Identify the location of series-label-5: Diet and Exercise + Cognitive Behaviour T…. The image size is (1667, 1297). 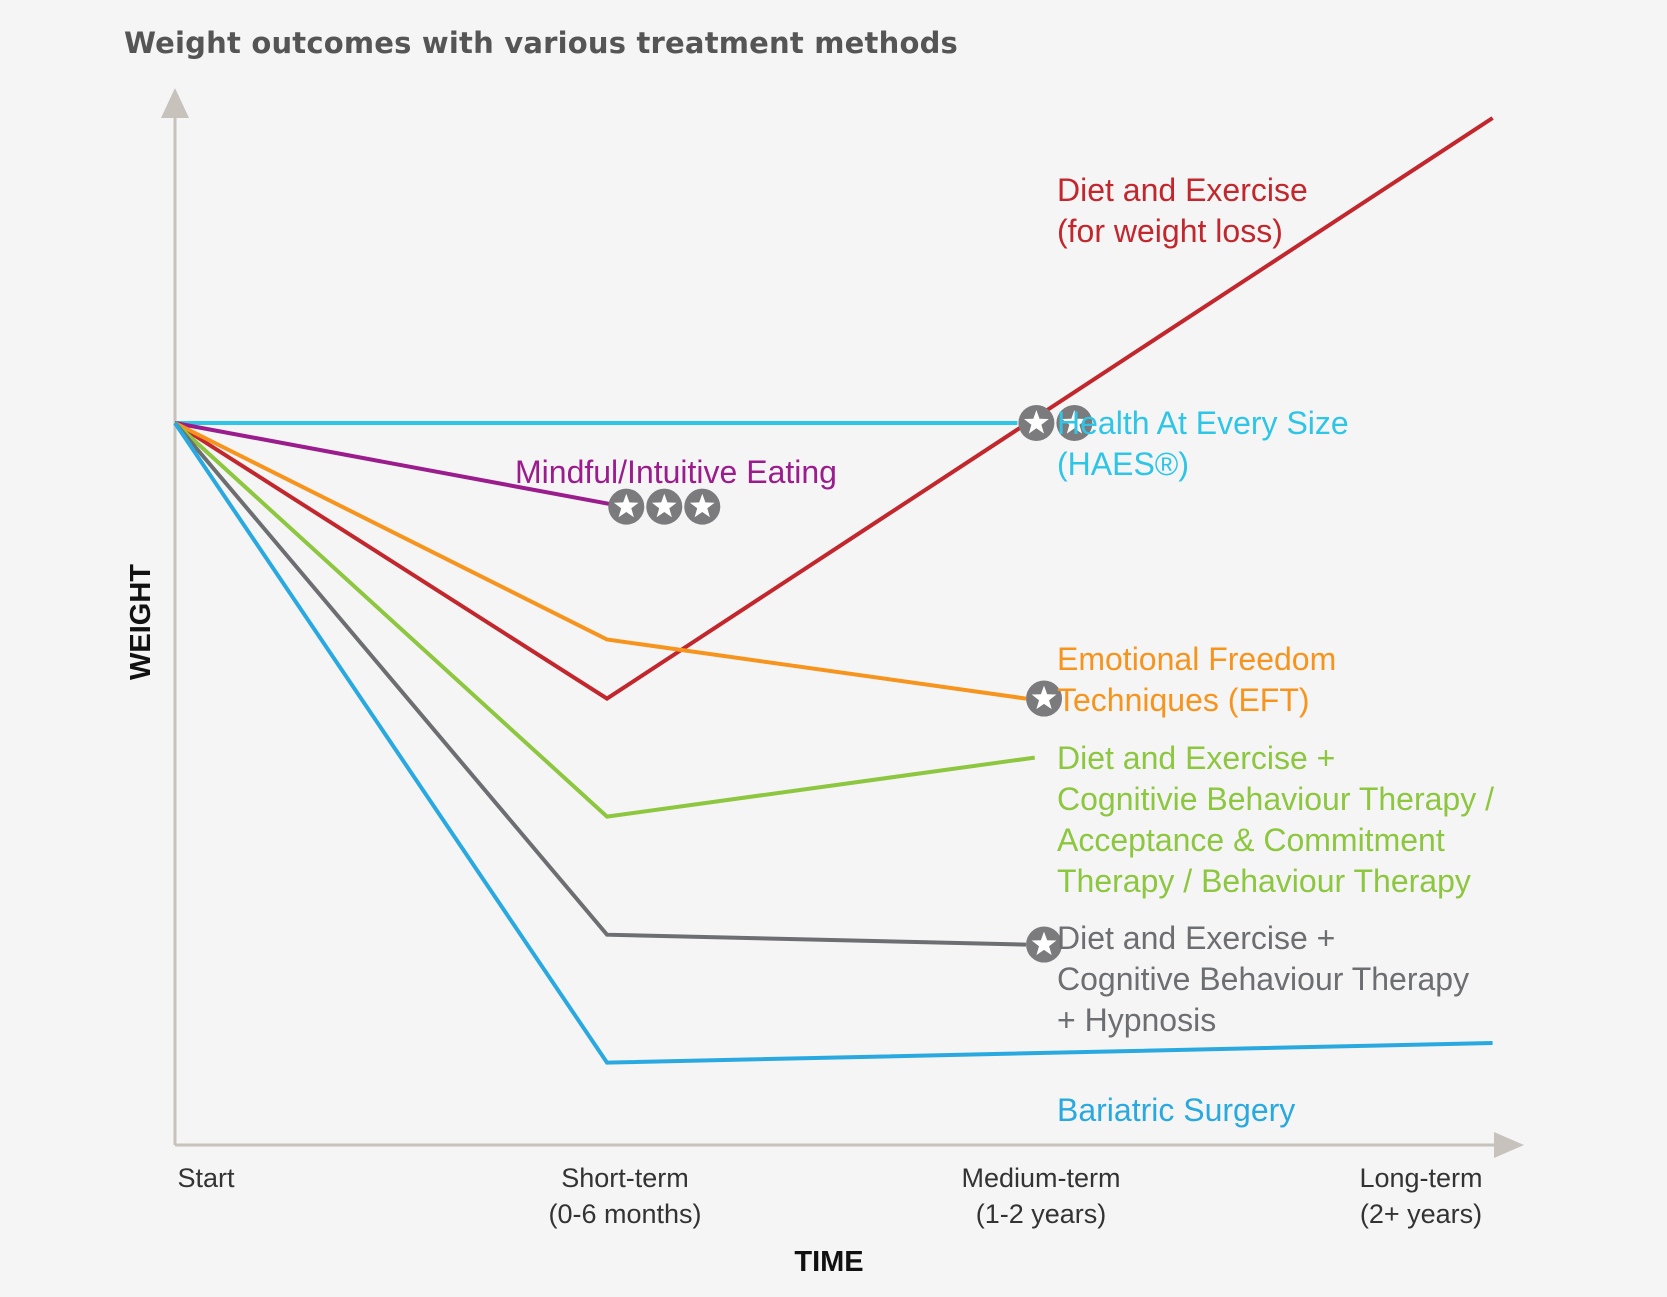
(1263, 979).